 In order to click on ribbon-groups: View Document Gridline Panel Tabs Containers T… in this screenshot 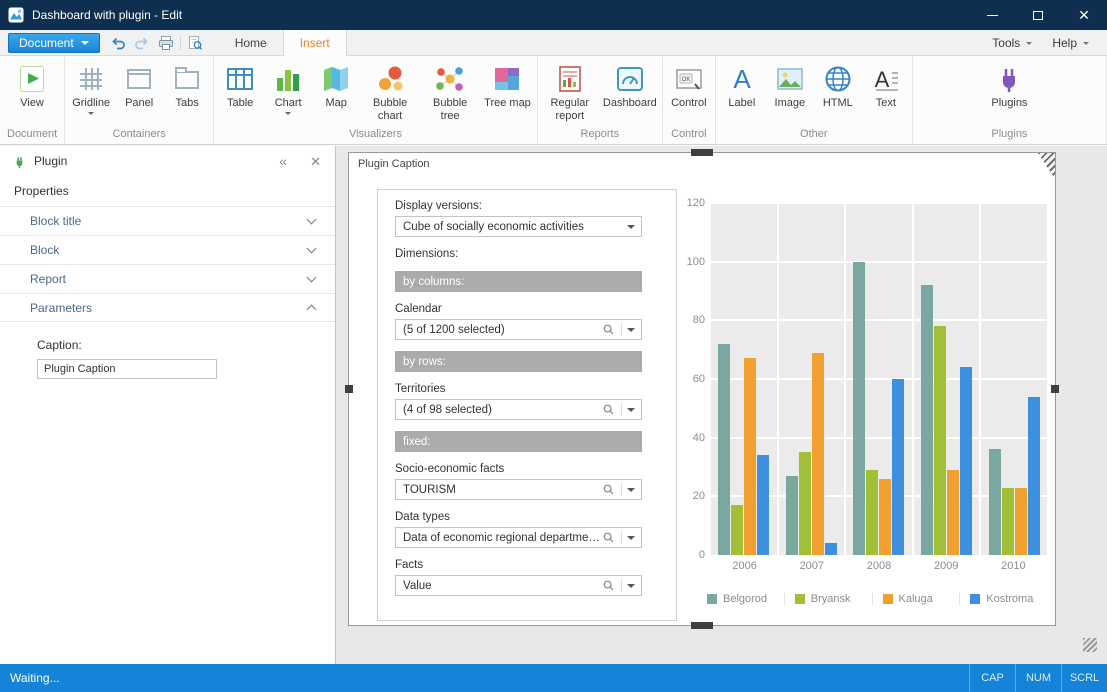, I will do `click(553, 100)`.